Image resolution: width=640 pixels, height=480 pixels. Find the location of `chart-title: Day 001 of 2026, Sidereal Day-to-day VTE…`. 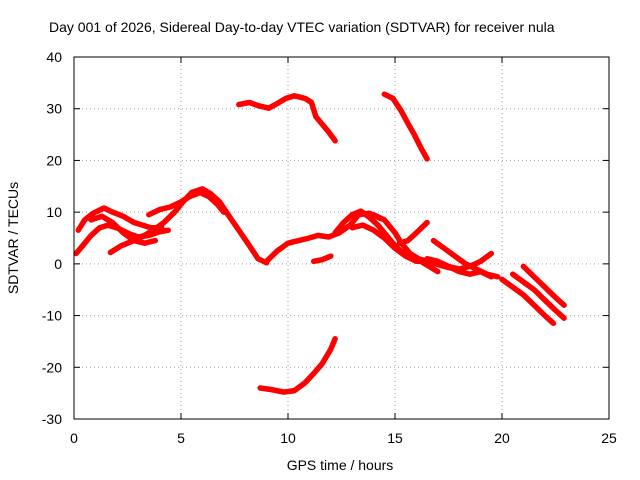

chart-title: Day 001 of 2026, Sidereal Day-to-day VTE… is located at coordinates (302, 27).